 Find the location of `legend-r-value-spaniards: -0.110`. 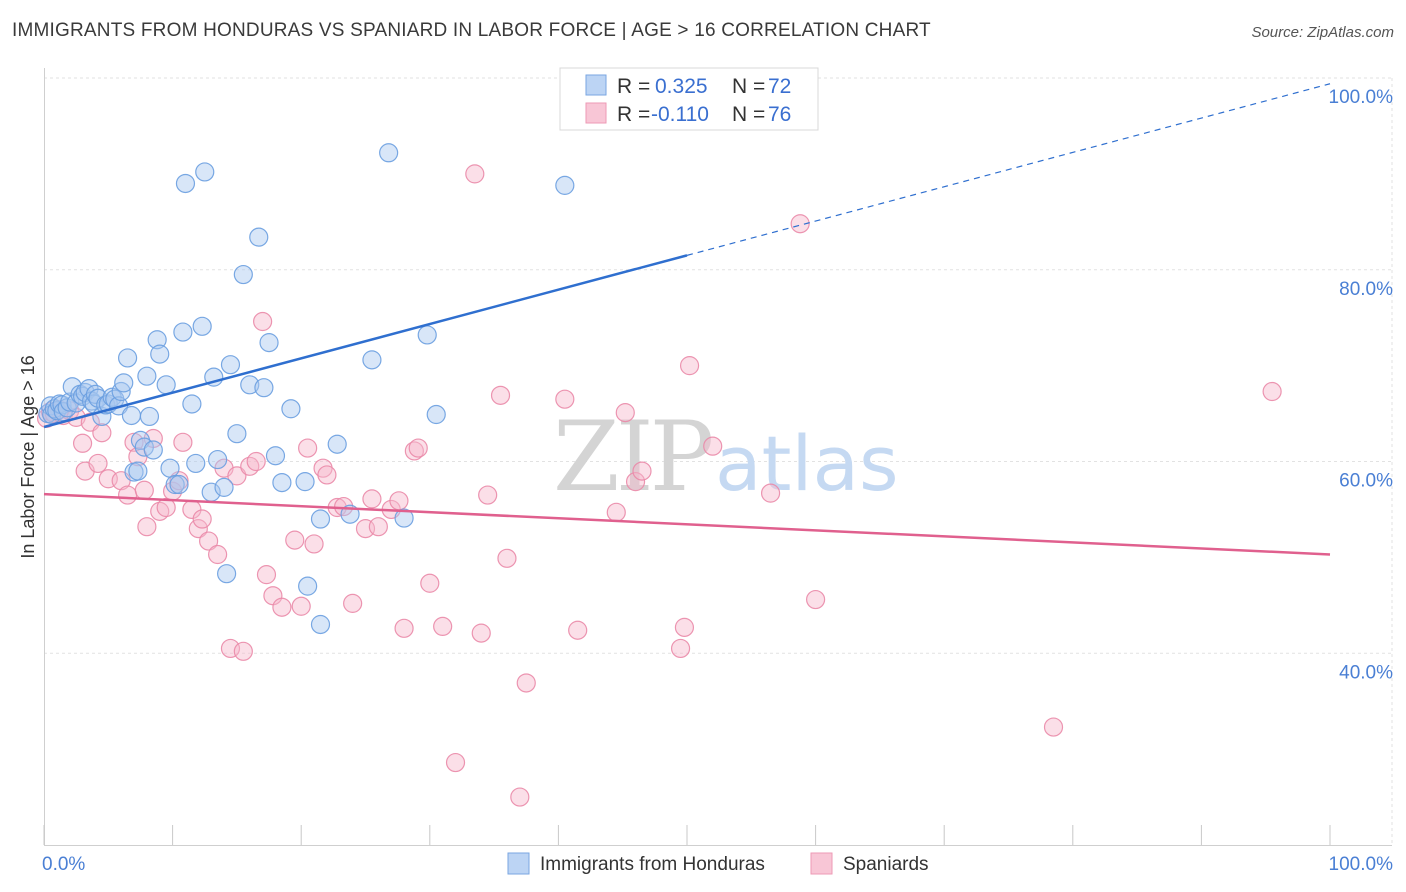

legend-r-value-spaniards: -0.110 is located at coordinates (680, 114).